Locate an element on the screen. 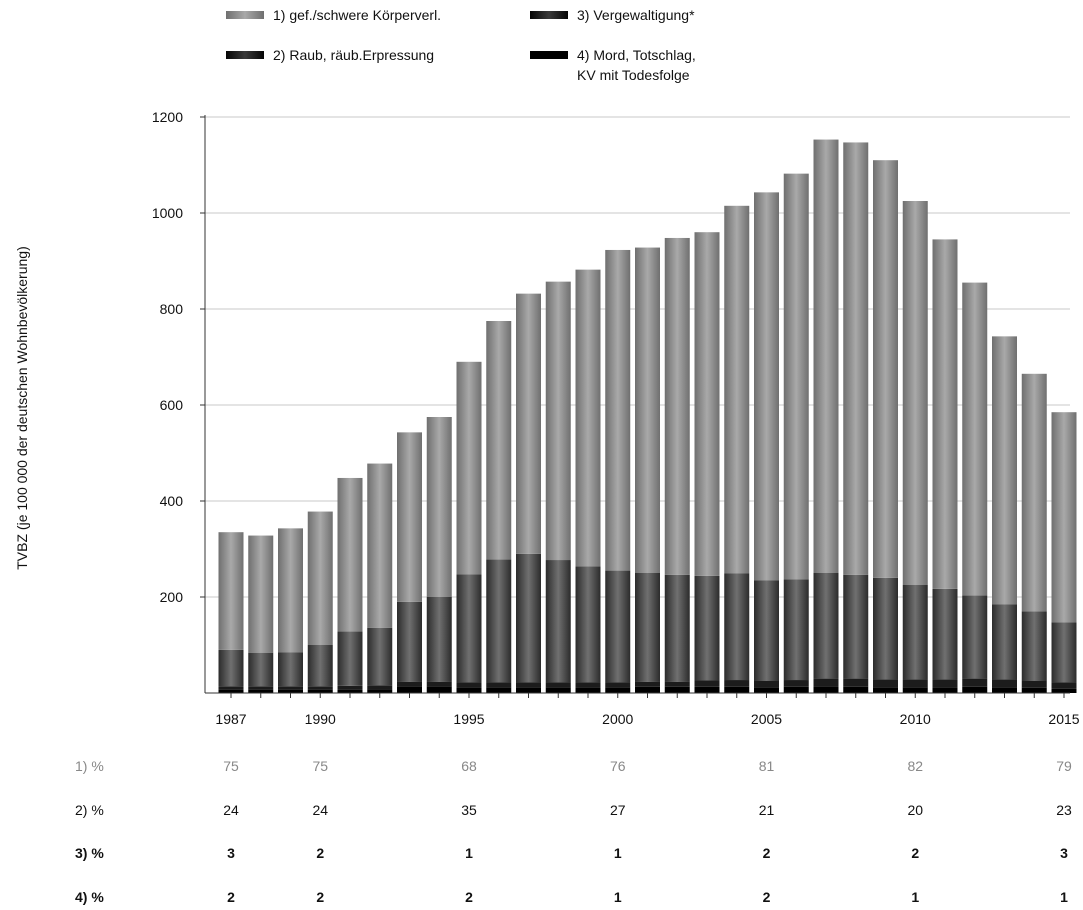 The image size is (1083, 910). y-tick-label: 600 is located at coordinates (172, 405).